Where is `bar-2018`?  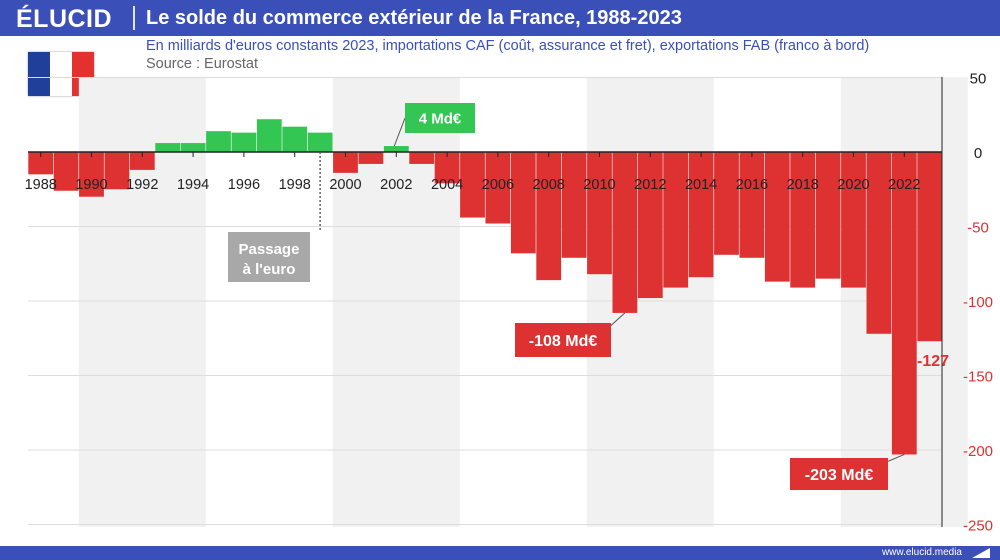
bar-2018 is located at coordinates (803, 220).